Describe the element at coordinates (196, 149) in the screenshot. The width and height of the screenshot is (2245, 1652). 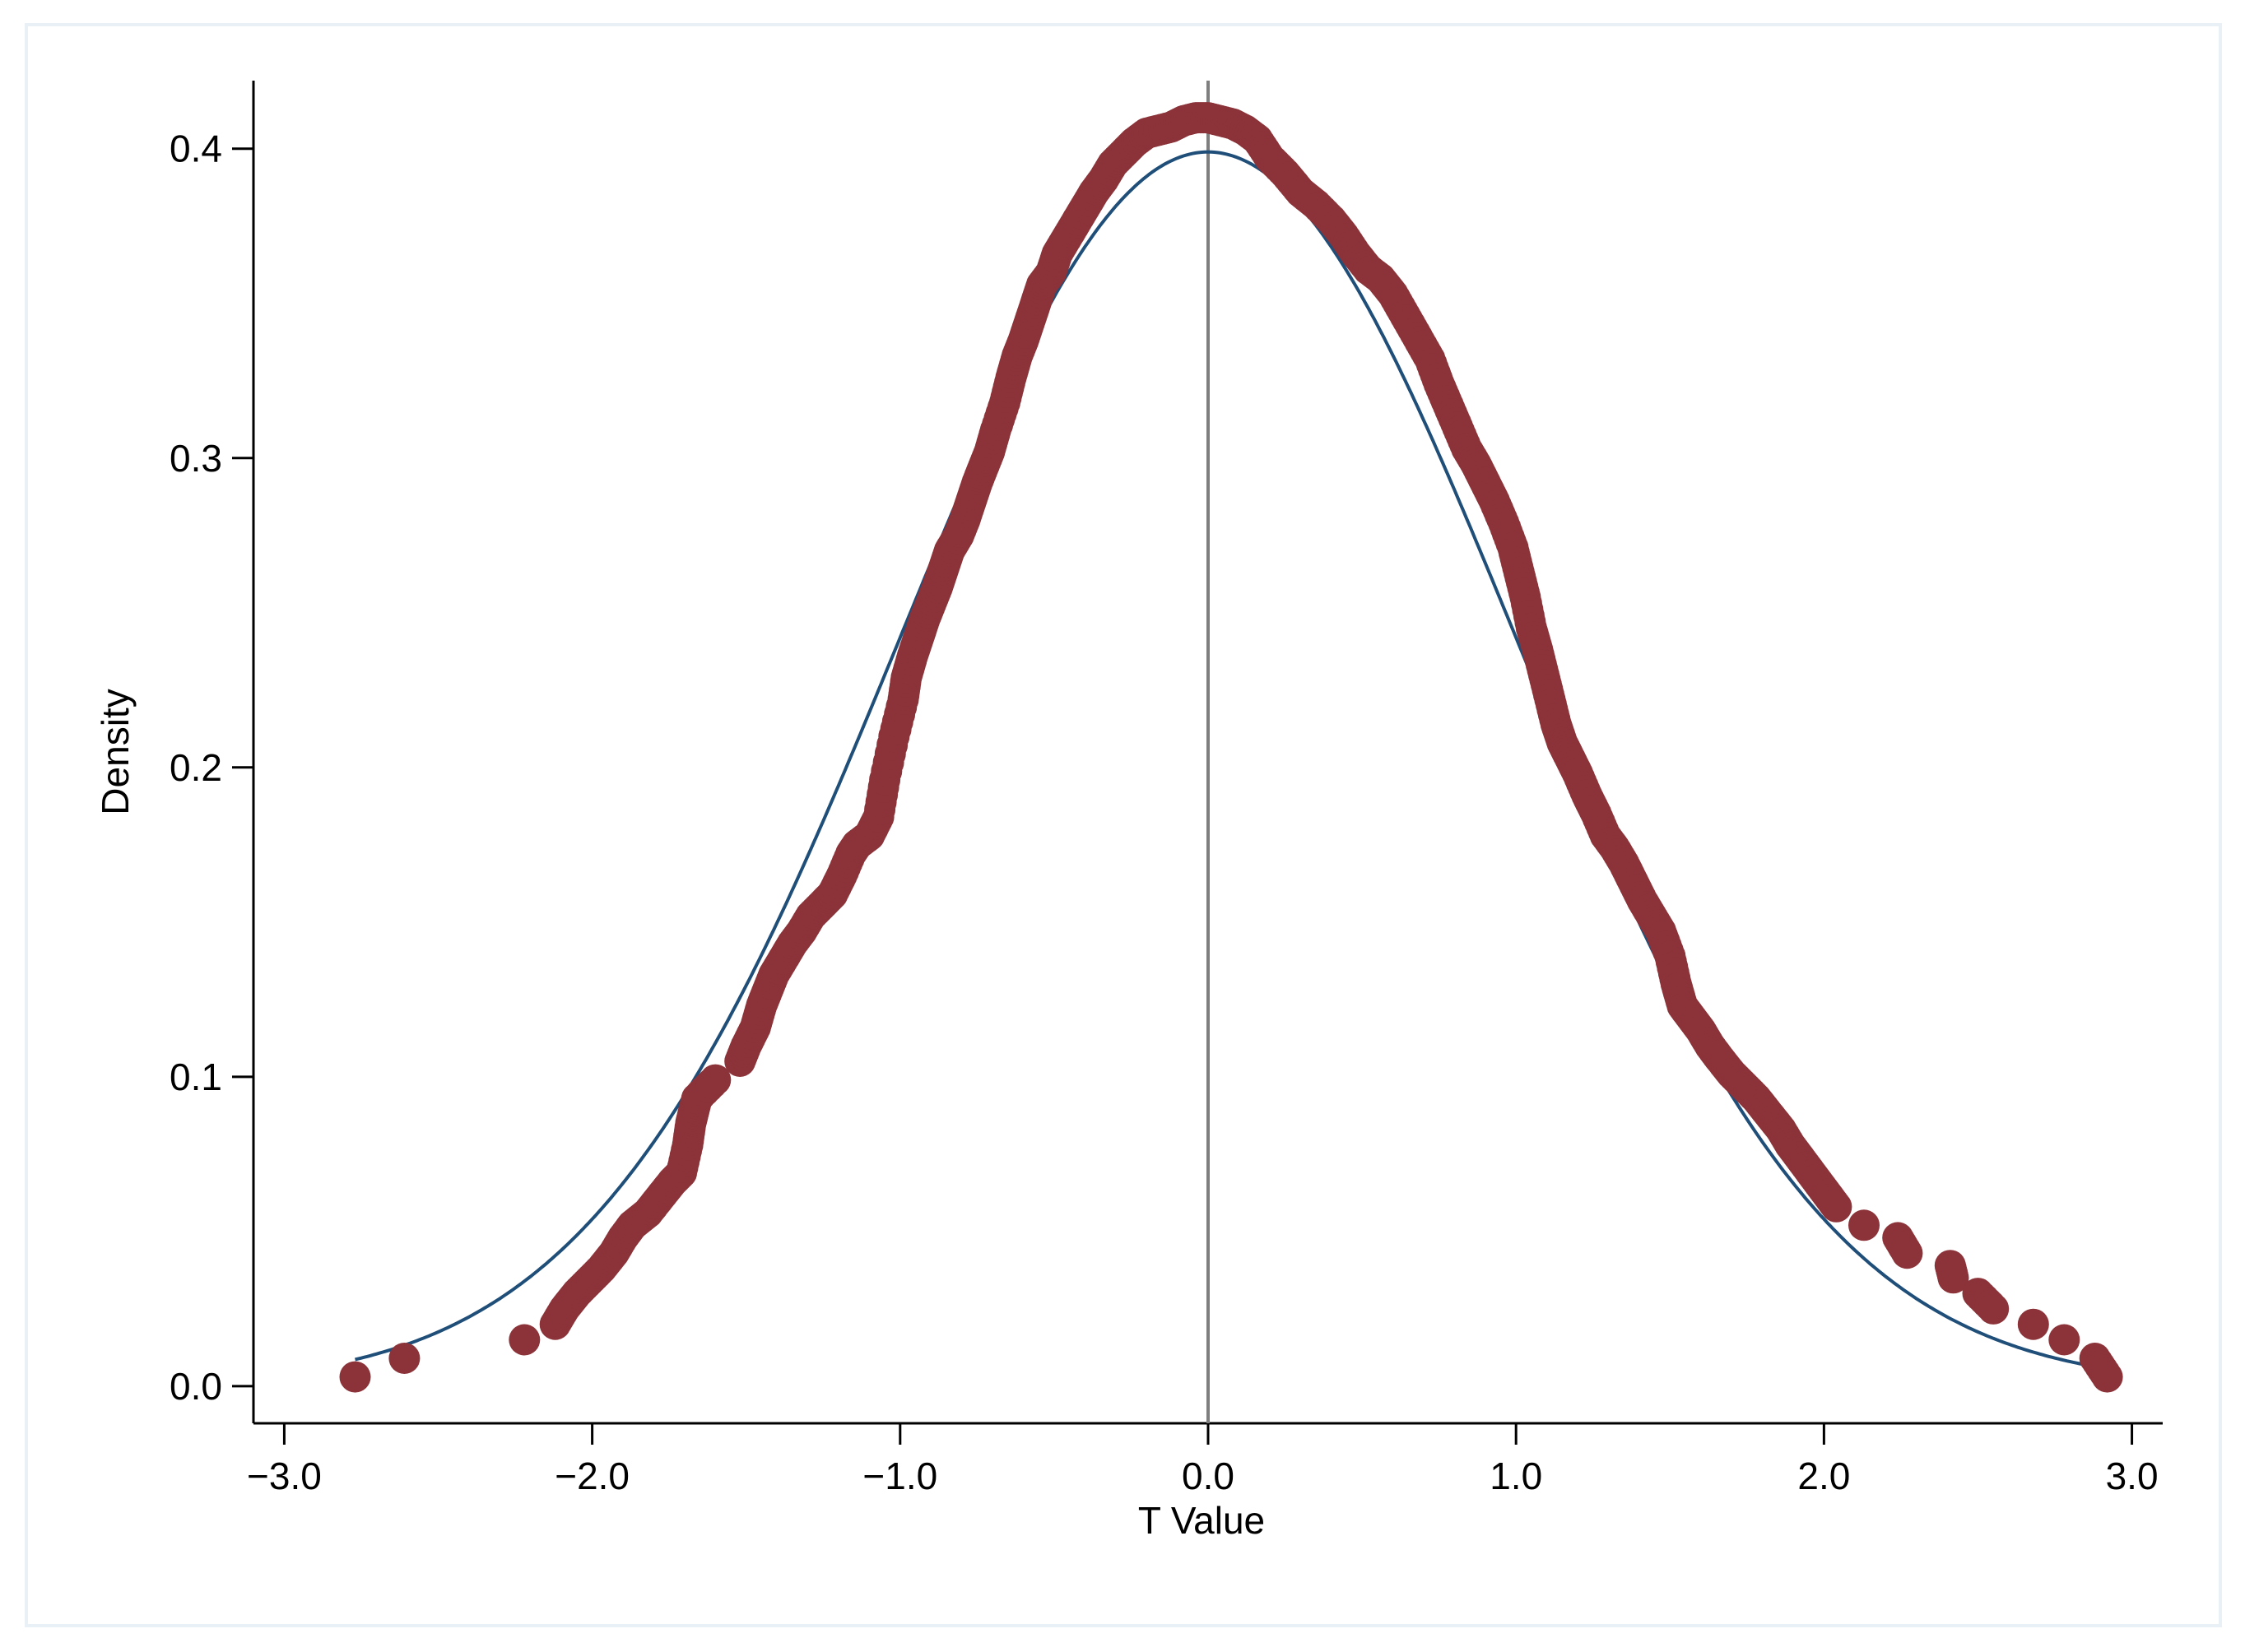
I see `y-tick-label: 0.4` at that location.